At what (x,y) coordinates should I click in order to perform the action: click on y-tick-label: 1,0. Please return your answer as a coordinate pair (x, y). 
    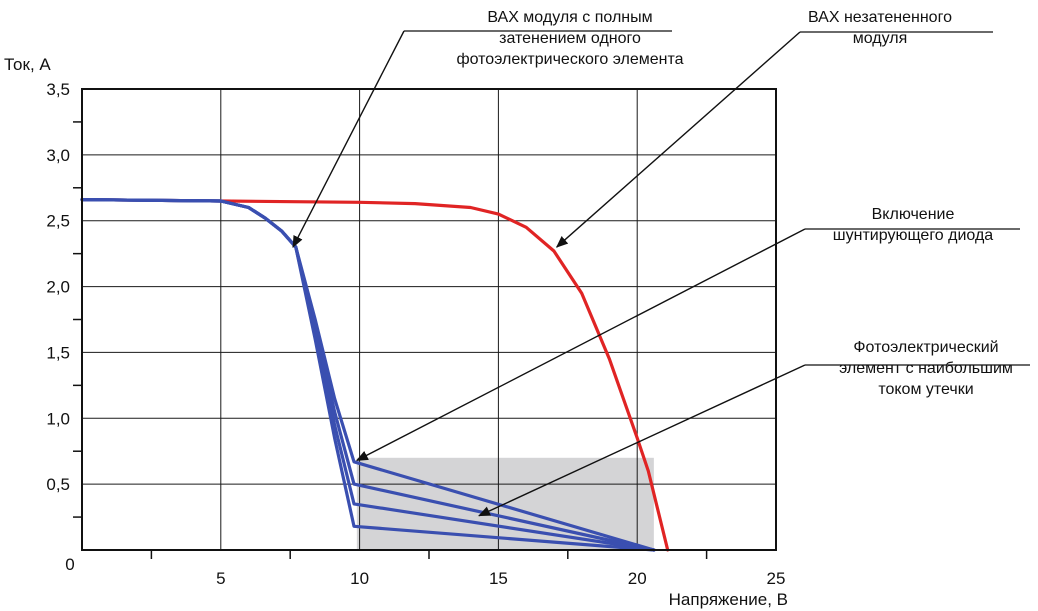
    Looking at the image, I should click on (58, 418).